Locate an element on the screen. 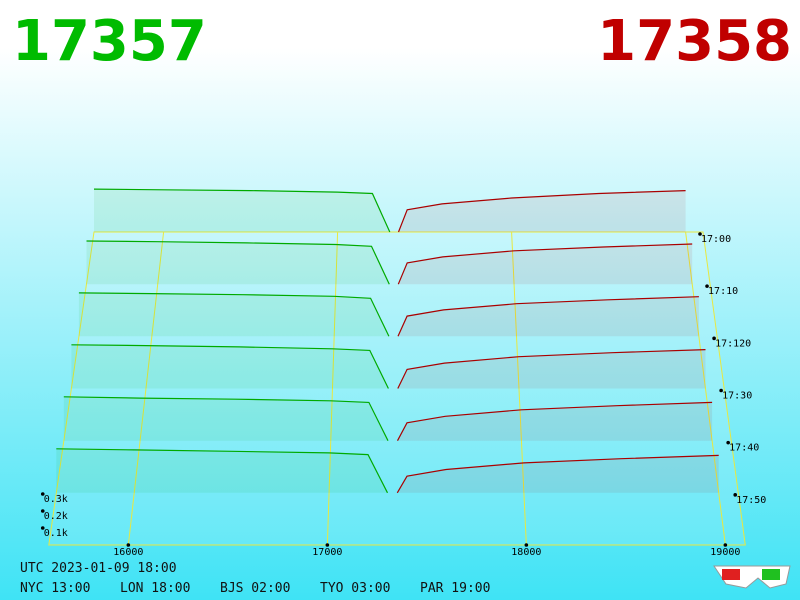 This screenshot has width=800, height=600. v-tick-label: 0.2k is located at coordinates (56, 516).